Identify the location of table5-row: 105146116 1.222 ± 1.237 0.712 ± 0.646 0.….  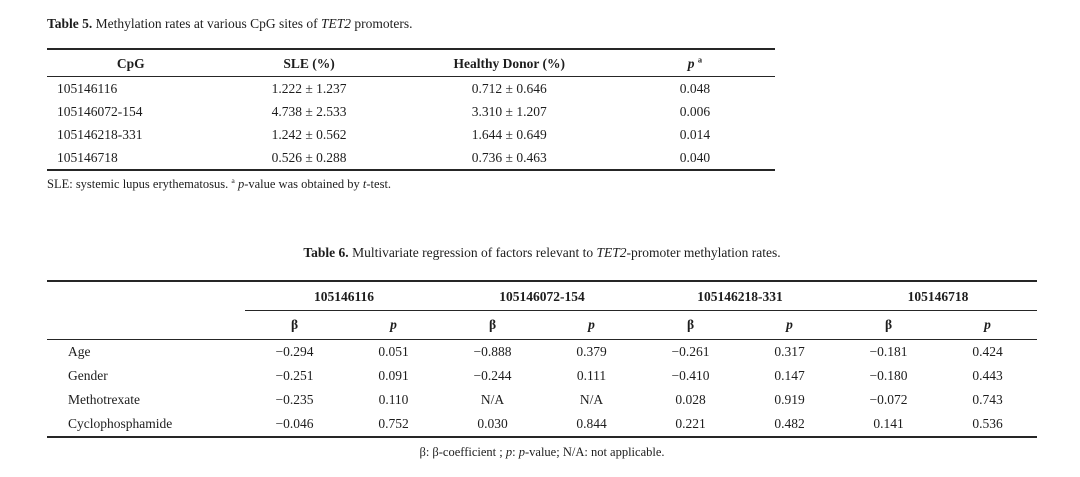
(411, 89).